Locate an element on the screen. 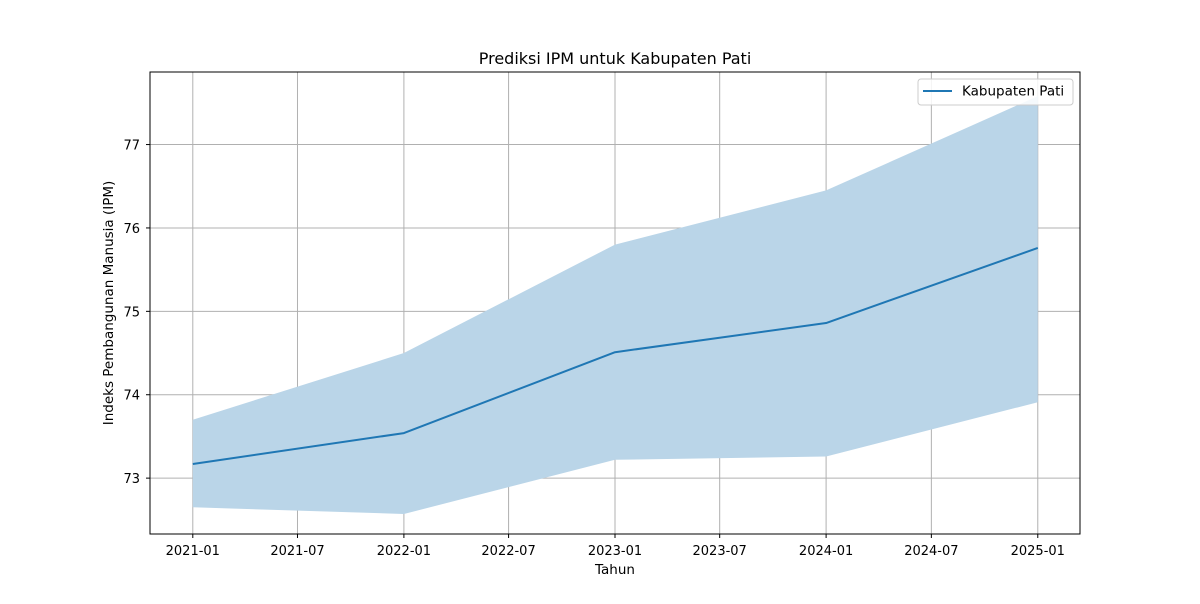 The width and height of the screenshot is (1200, 604). x-tick-label: 2023-01 is located at coordinates (615, 551).